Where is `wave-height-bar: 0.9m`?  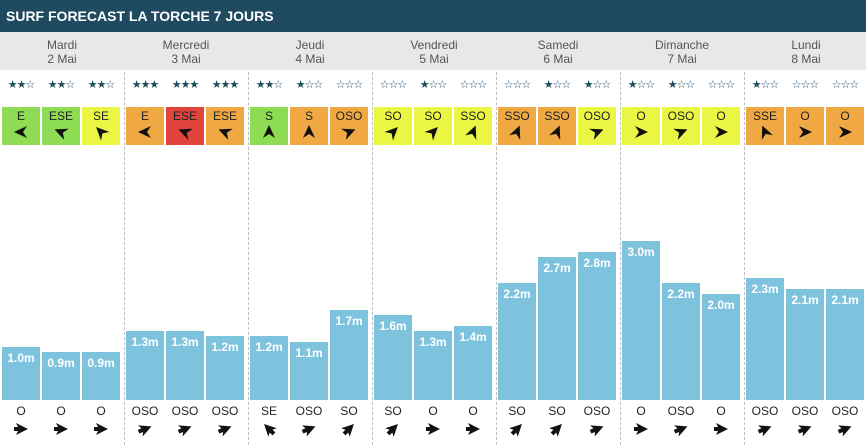
wave-height-bar: 0.9m is located at coordinates (101, 376).